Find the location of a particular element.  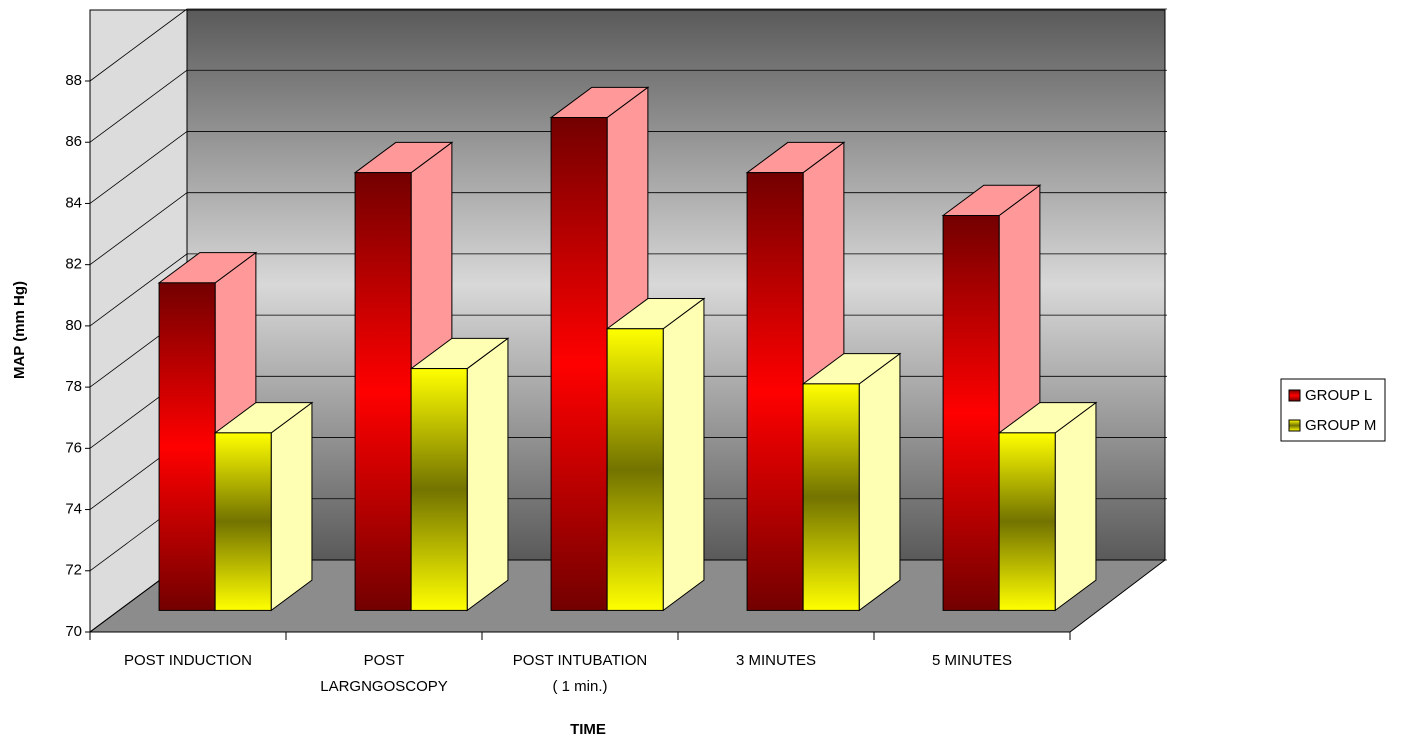

x-tick-label: POST INDUCTION is located at coordinates (188, 660).